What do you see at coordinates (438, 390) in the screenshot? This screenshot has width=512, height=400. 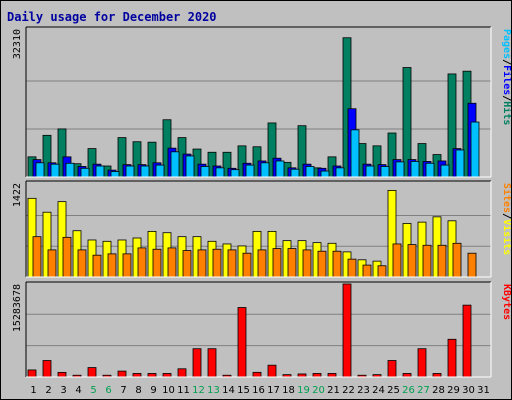 I see `x-tick-label-28: 28` at bounding box center [438, 390].